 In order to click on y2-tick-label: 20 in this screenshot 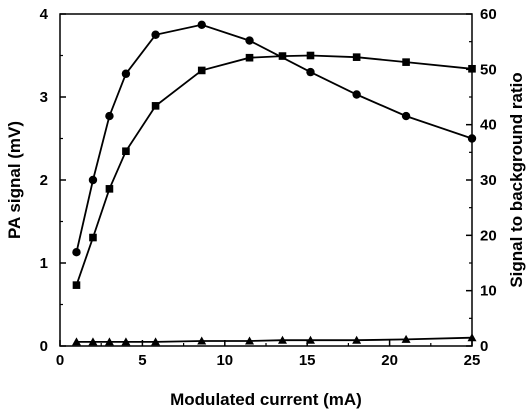, I will do `click(488, 235)`.